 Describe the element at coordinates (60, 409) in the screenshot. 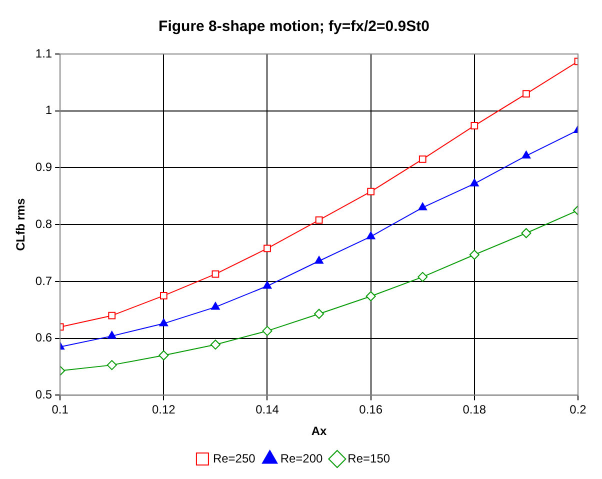

I see `x-tick-label: 0.1` at that location.